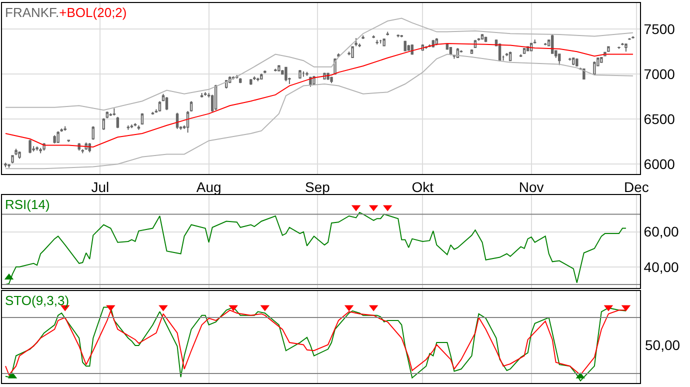  Describe the element at coordinates (93, 12) in the screenshot. I see `text: +BOL(20;2)` at that location.